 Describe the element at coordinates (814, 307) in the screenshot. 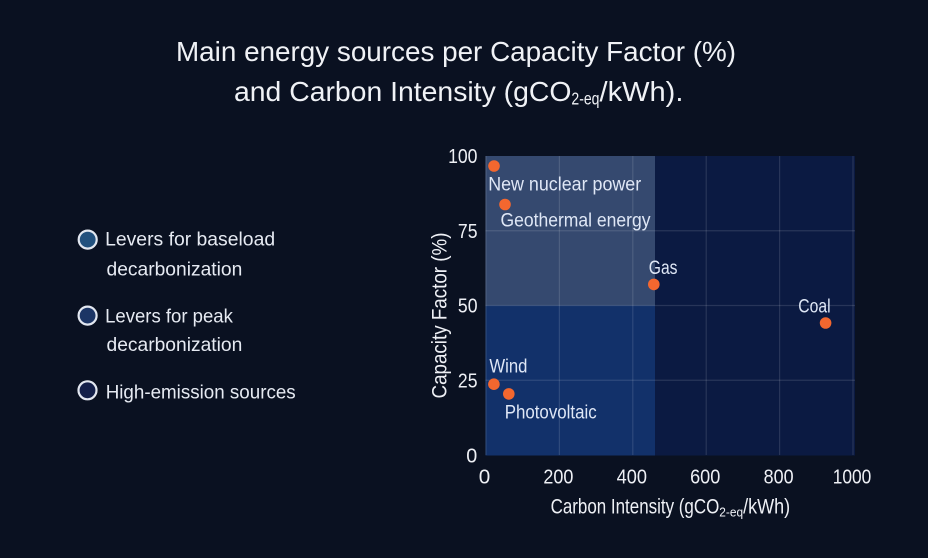

I see `svg-text: Coal` at that location.